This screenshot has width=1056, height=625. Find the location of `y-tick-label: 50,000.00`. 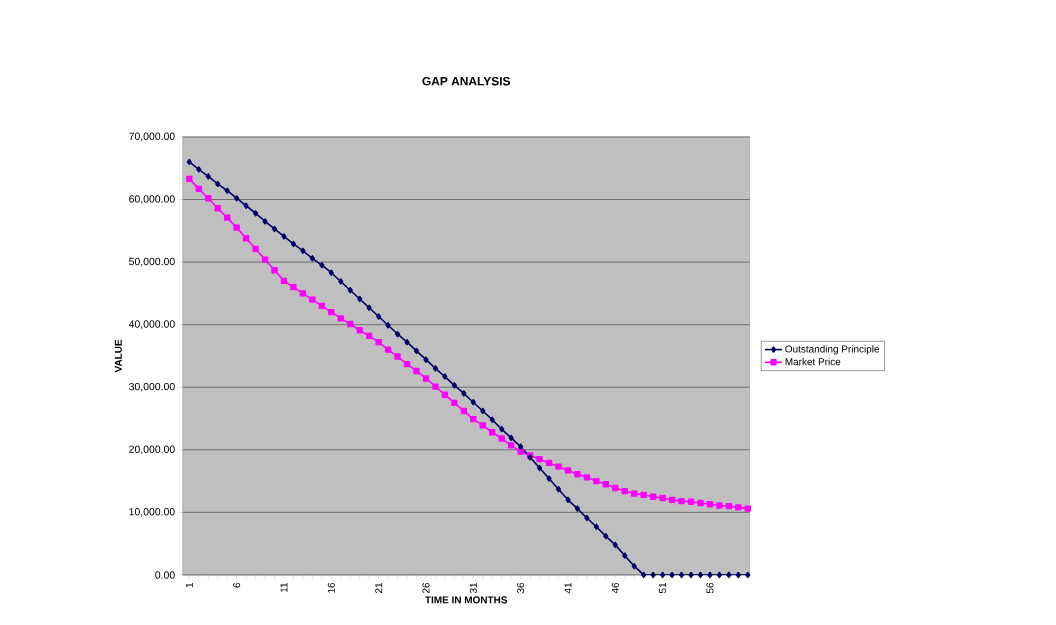

y-tick-label: 50,000.00 is located at coordinates (152, 262).